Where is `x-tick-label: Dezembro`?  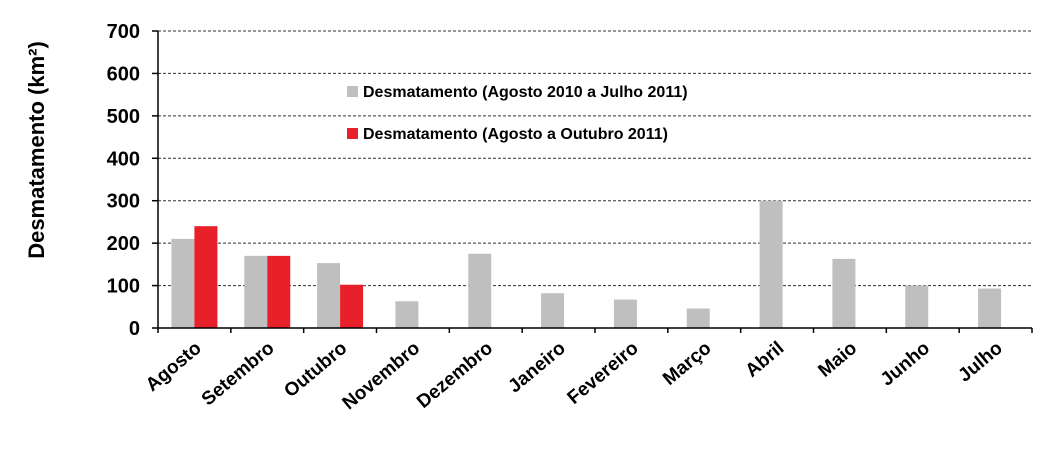 x-tick-label: Dezembro is located at coordinates (455, 375).